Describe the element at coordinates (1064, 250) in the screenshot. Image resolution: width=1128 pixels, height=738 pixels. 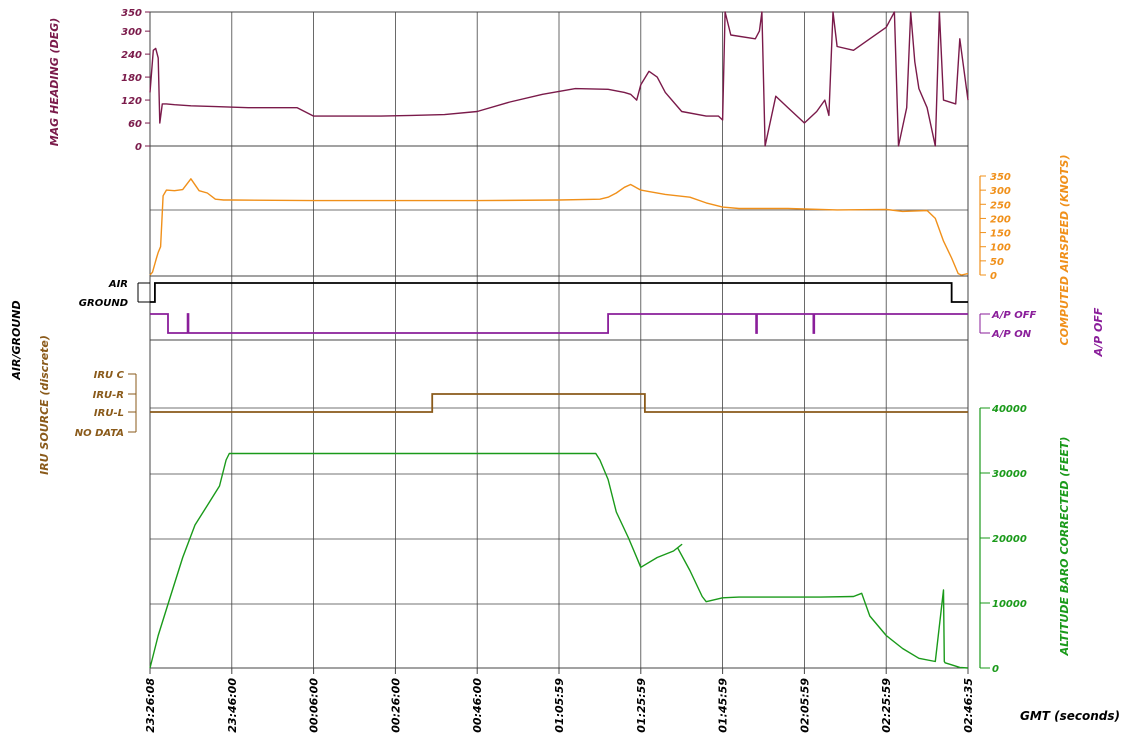
I see `airspeed-axis-label: COMPUTED AIRSPEED (KNOTS)` at that location.